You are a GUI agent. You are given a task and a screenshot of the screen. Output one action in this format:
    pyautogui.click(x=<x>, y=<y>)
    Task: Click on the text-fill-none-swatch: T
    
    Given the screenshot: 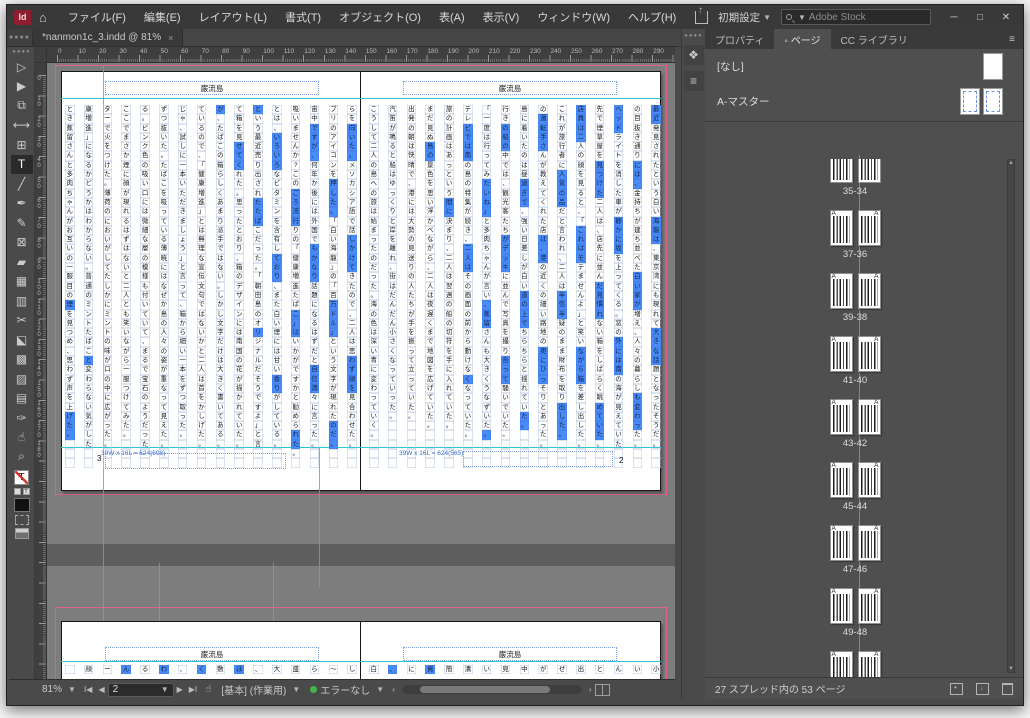 What is the action you would take?
    pyautogui.click(x=21, y=477)
    